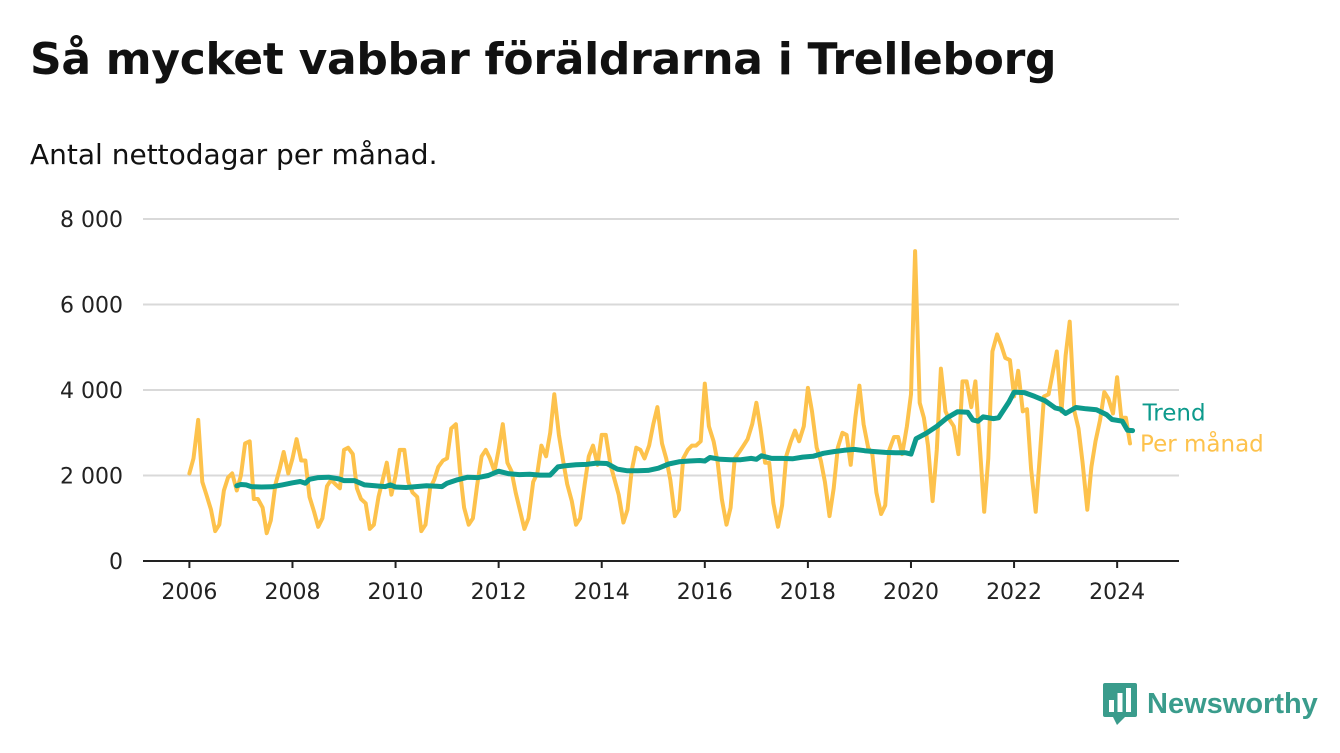 This screenshot has height=753, width=1340. I want to click on x-tick-label: 2018, so click(808, 592).